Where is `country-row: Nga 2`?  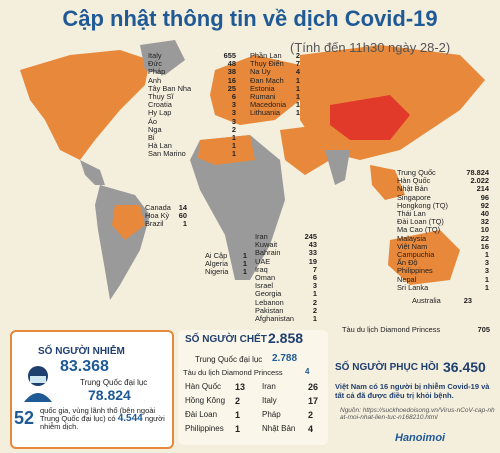
country-row: Nga 2 is located at coordinates (192, 129).